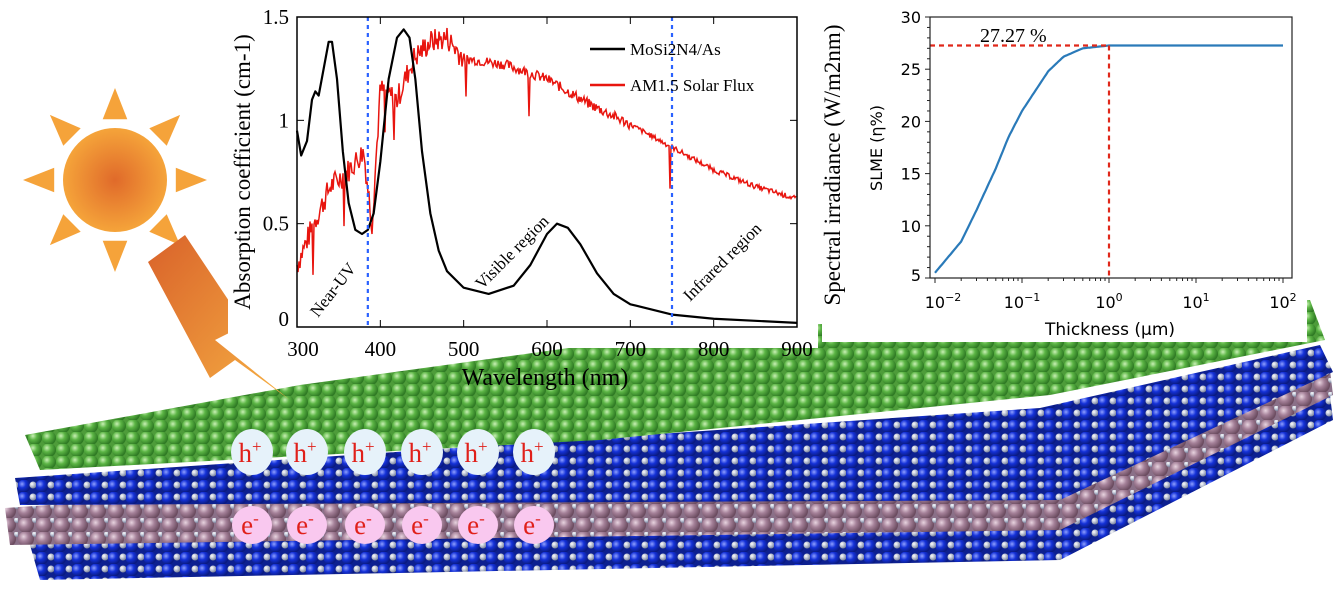 The width and height of the screenshot is (1333, 589). I want to click on chart1-ylabel: Absorption coefficient (cm-1), so click(242, 171).